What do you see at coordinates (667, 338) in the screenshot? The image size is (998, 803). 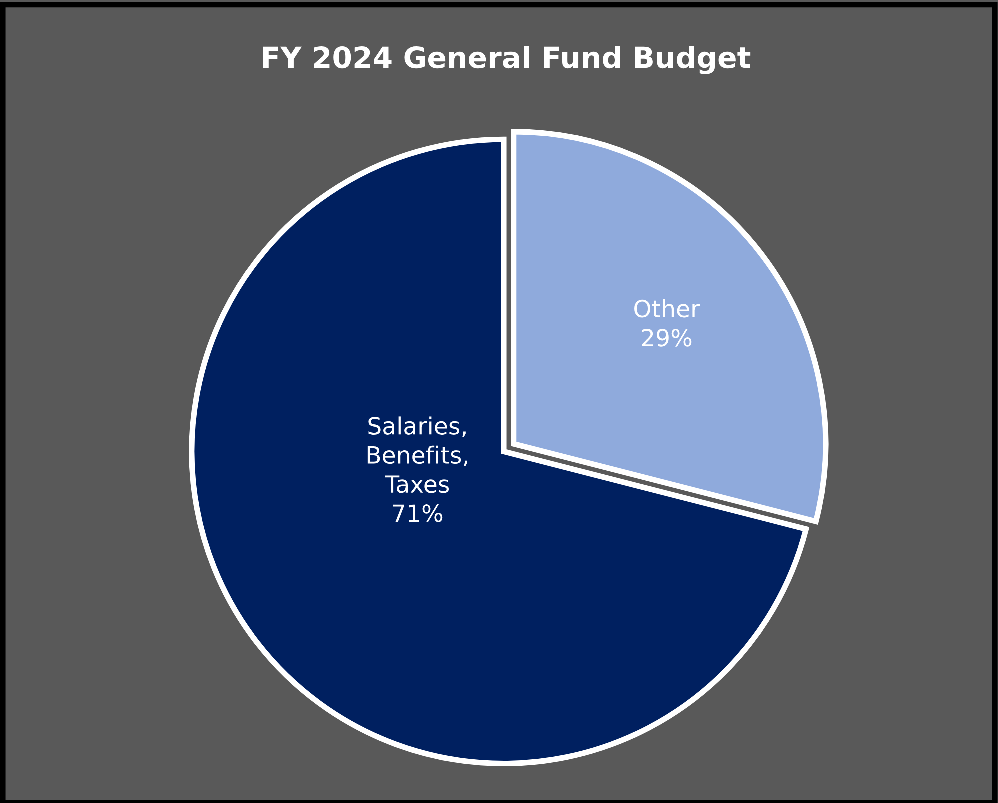 I see `data-label: 29%` at bounding box center [667, 338].